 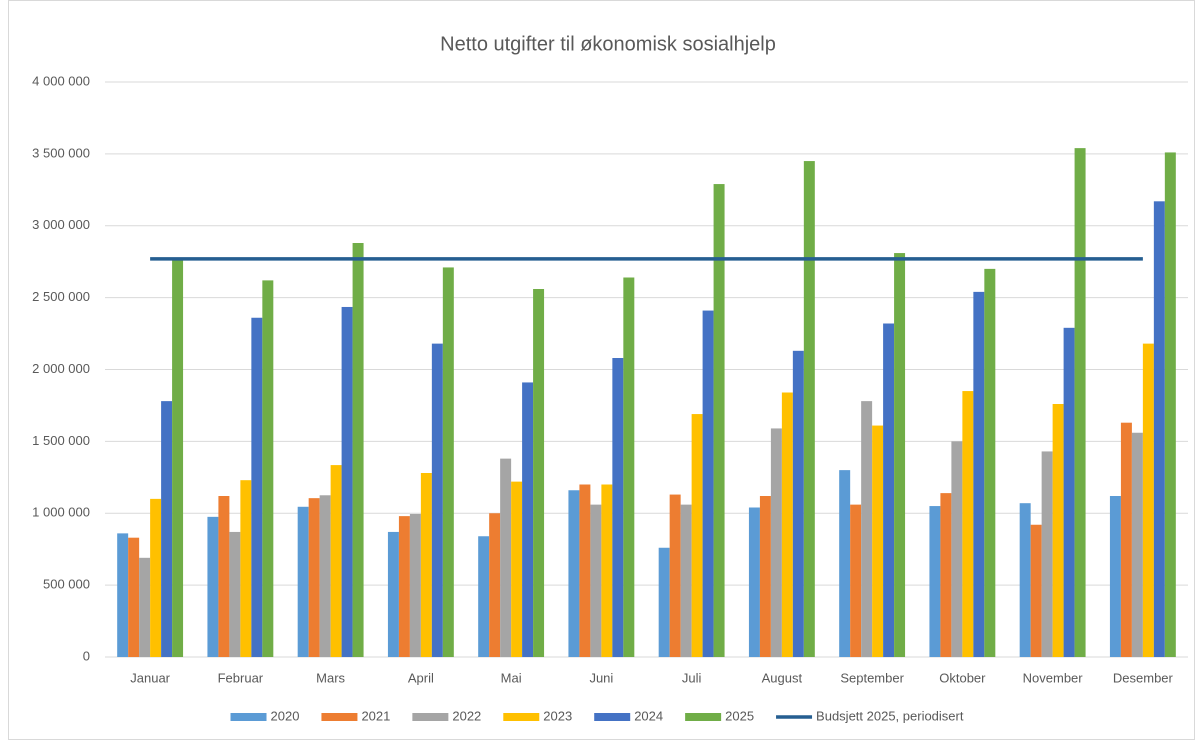 What do you see at coordinates (61, 440) in the screenshot?
I see `y-tick-label: 1 500 000` at bounding box center [61, 440].